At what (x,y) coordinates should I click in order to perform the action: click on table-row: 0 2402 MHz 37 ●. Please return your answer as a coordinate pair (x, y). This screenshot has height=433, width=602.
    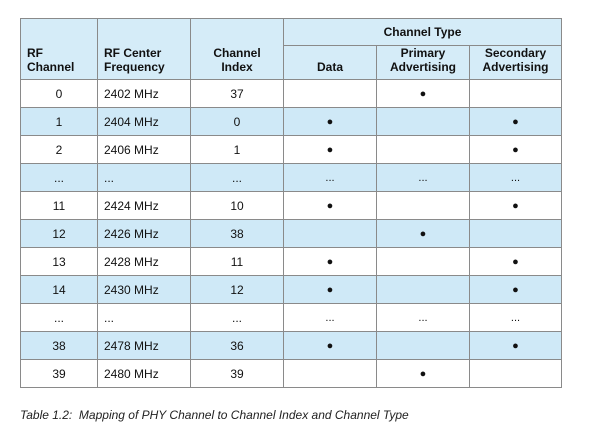
    Looking at the image, I should click on (291, 93).